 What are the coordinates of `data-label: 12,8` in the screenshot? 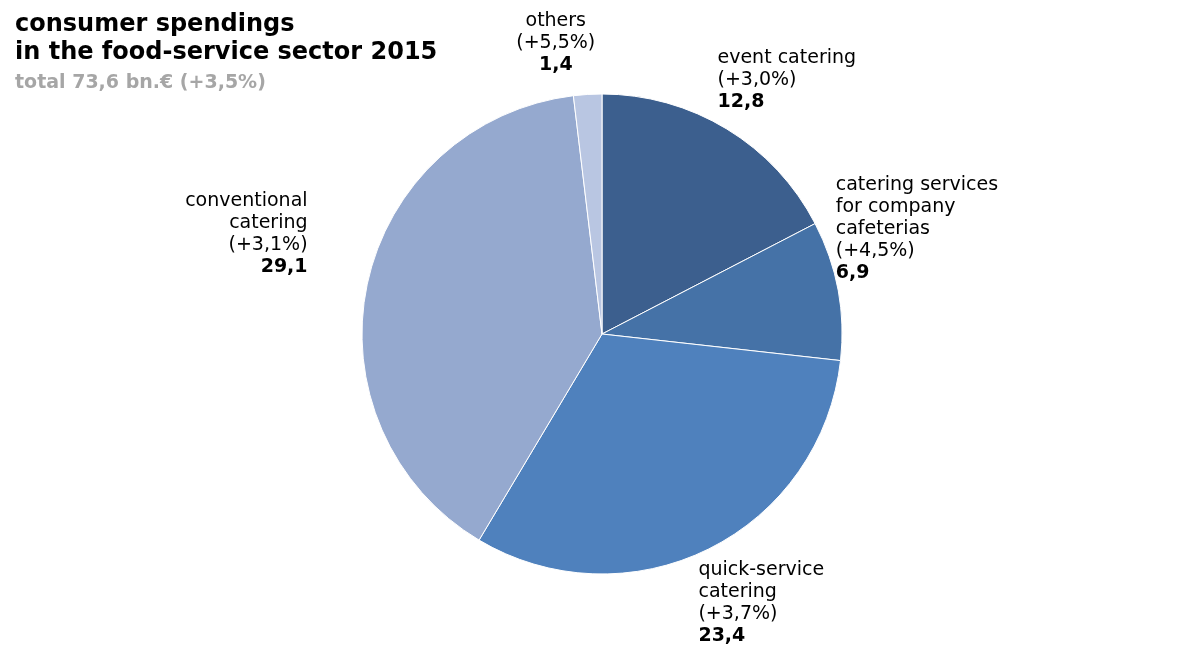 It's located at (741, 100).